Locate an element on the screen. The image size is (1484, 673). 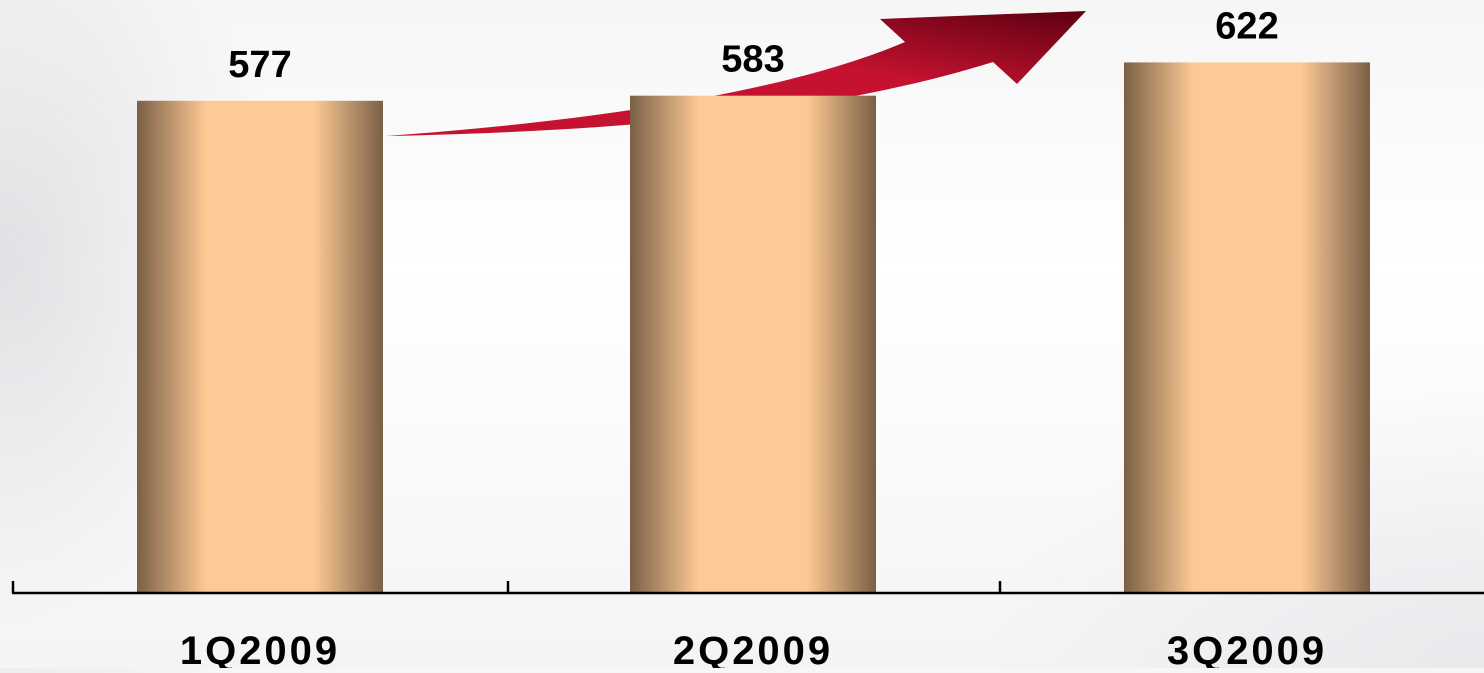
data-label-1Q2009: 577 is located at coordinates (259, 65).